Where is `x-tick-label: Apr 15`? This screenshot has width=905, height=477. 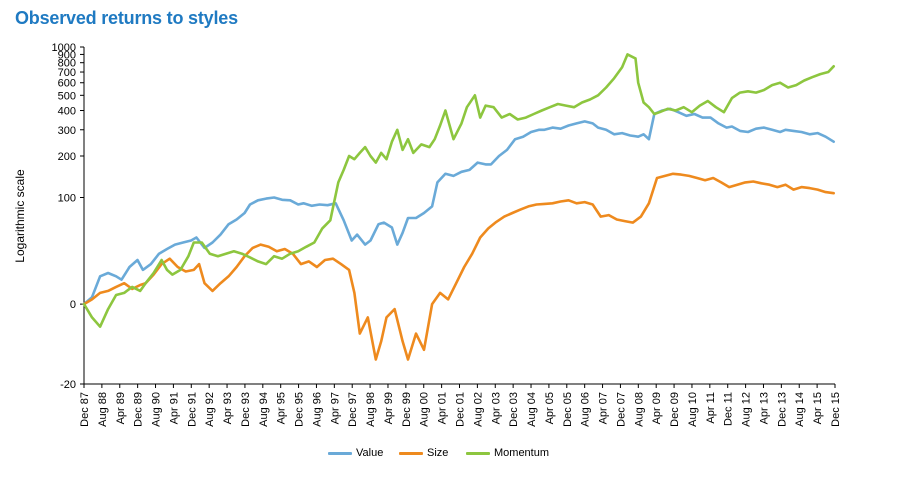
x-tick-label: Apr 15 is located at coordinates (818, 408).